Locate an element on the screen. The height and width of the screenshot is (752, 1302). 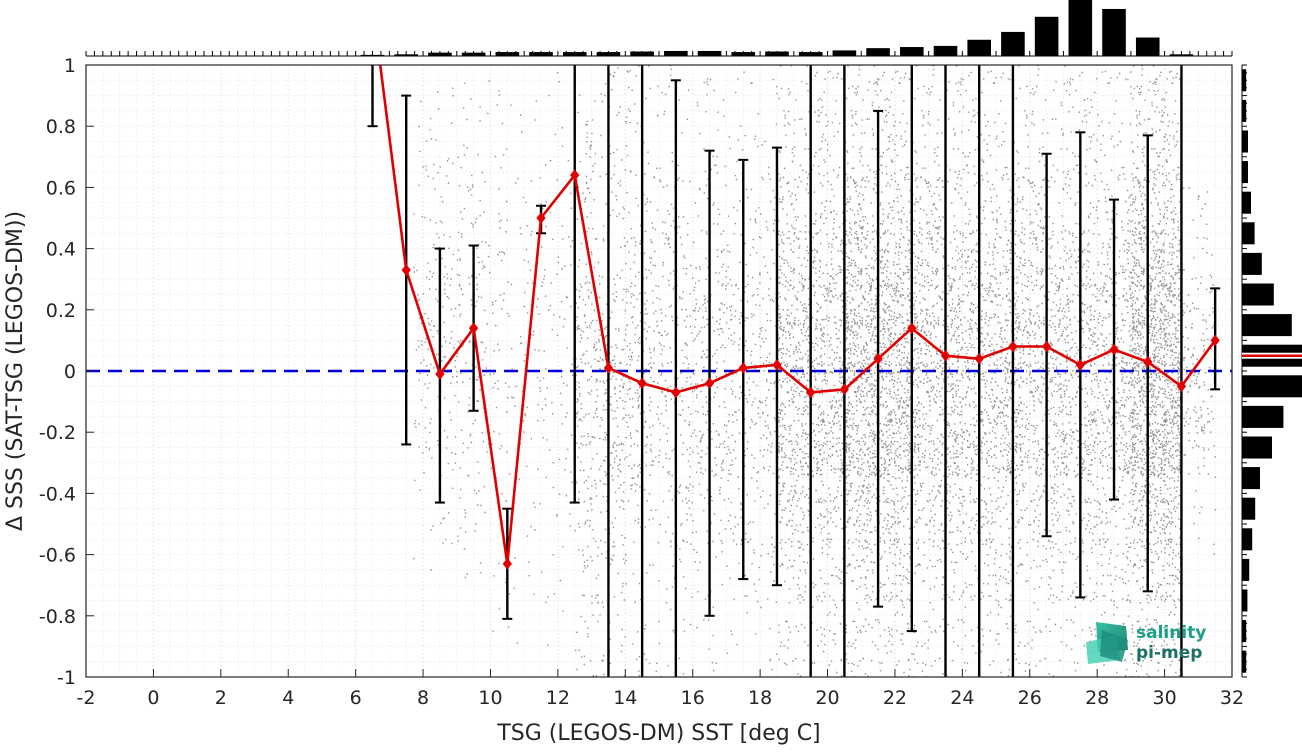
x-tick-label: 12 is located at coordinates (558, 698).